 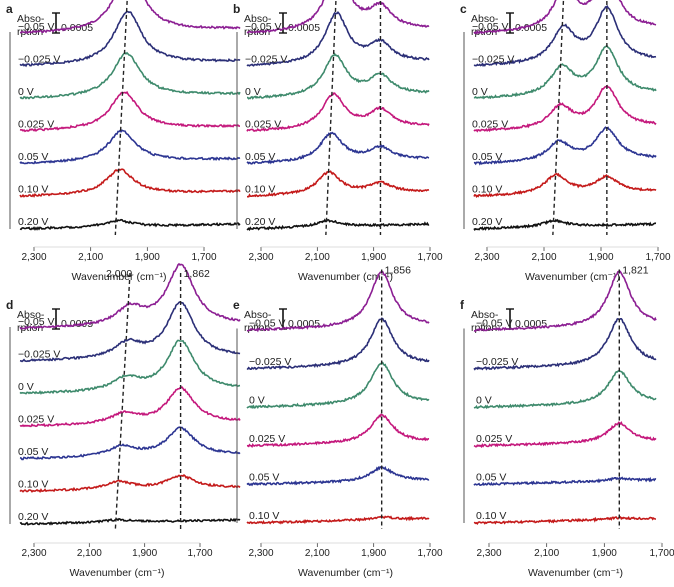 I want to click on panel-letter: f, so click(x=462, y=305).